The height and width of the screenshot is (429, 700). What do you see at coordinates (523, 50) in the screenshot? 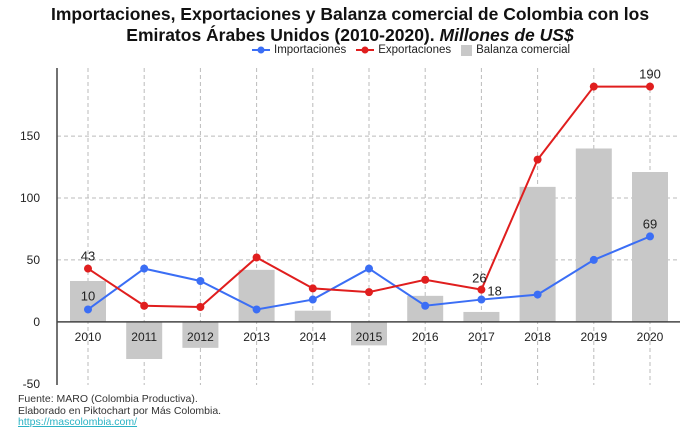
I see `legend-balance-label: Balanza comercial` at bounding box center [523, 50].